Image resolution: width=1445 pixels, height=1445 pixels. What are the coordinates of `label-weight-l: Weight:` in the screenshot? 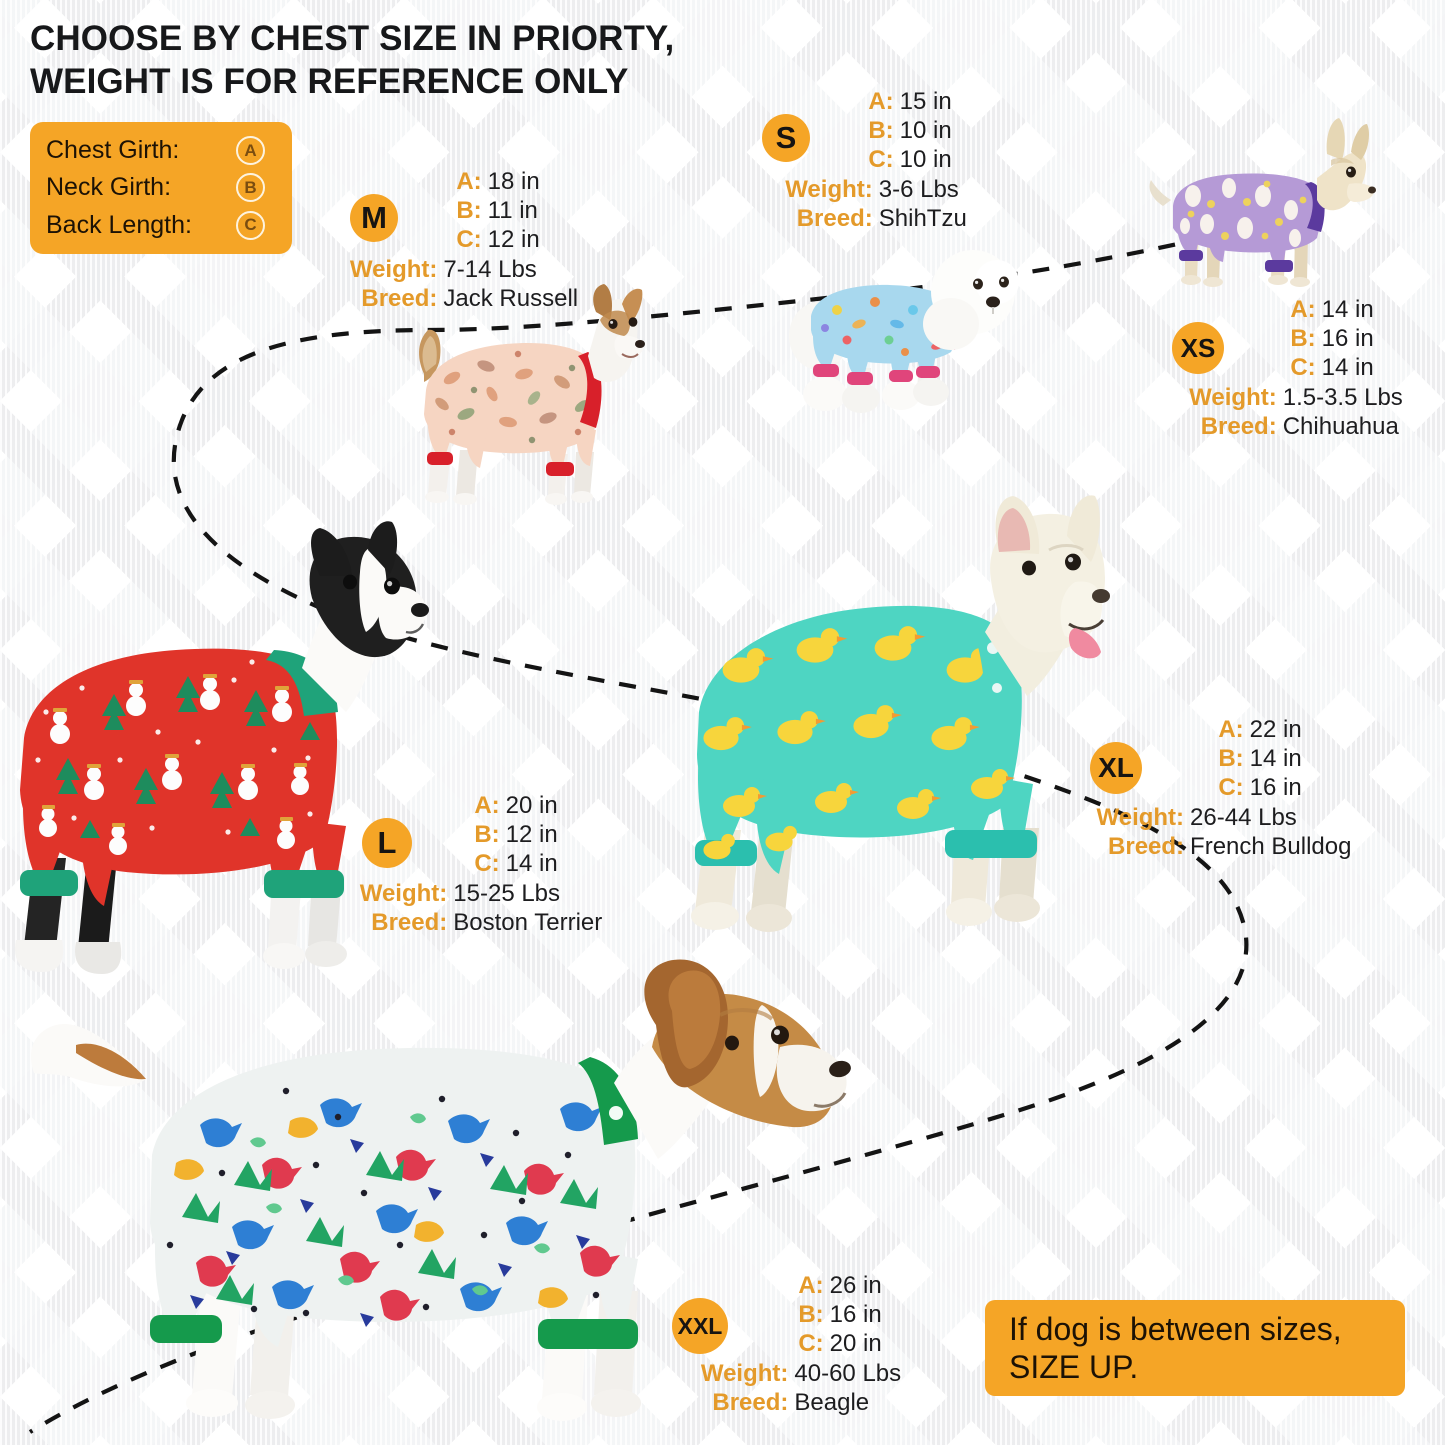 It's located at (403, 893).